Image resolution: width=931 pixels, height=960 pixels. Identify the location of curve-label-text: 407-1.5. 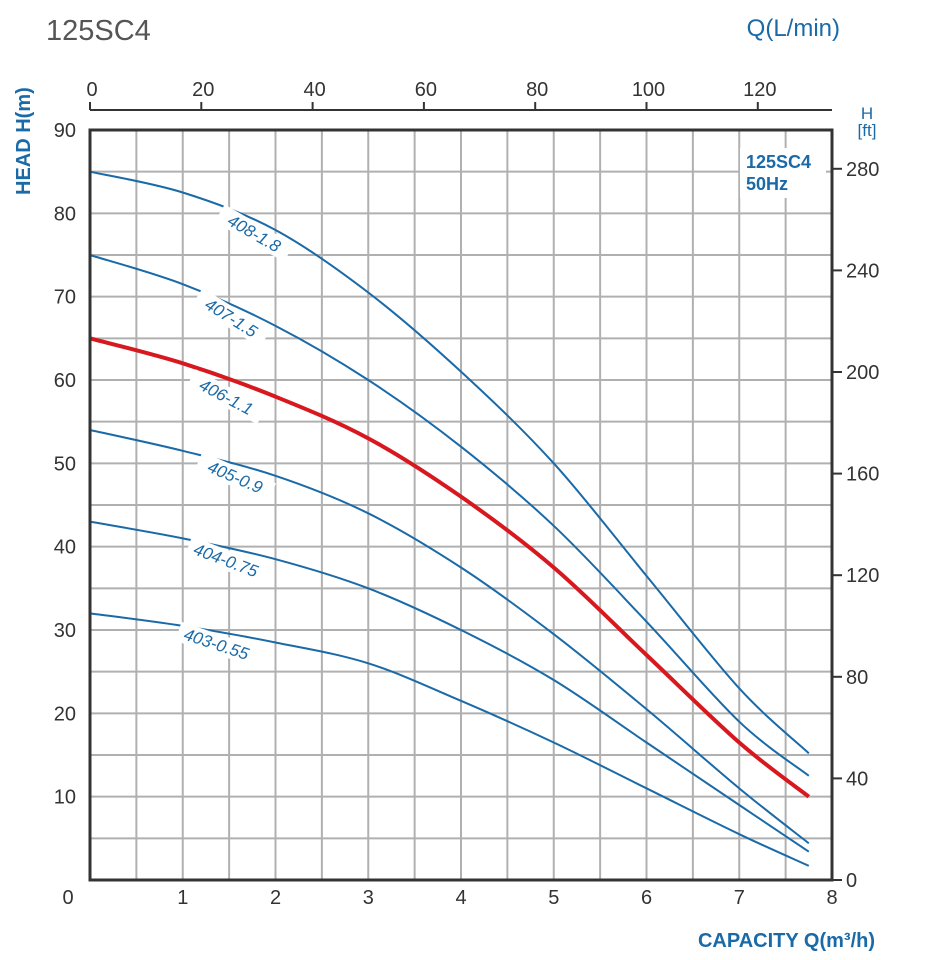
(231, 318).